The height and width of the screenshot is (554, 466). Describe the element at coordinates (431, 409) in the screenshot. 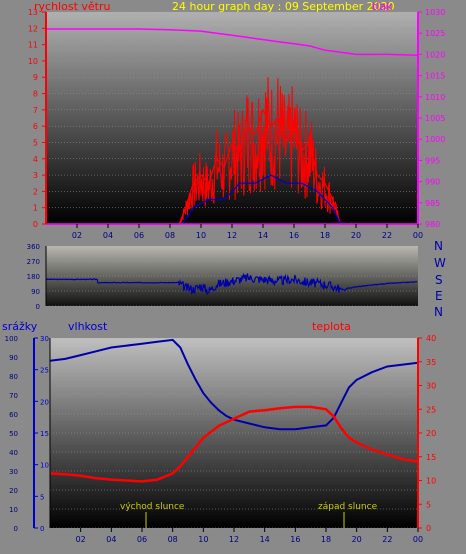

I see `temp-axis-tick-label: 25` at that location.